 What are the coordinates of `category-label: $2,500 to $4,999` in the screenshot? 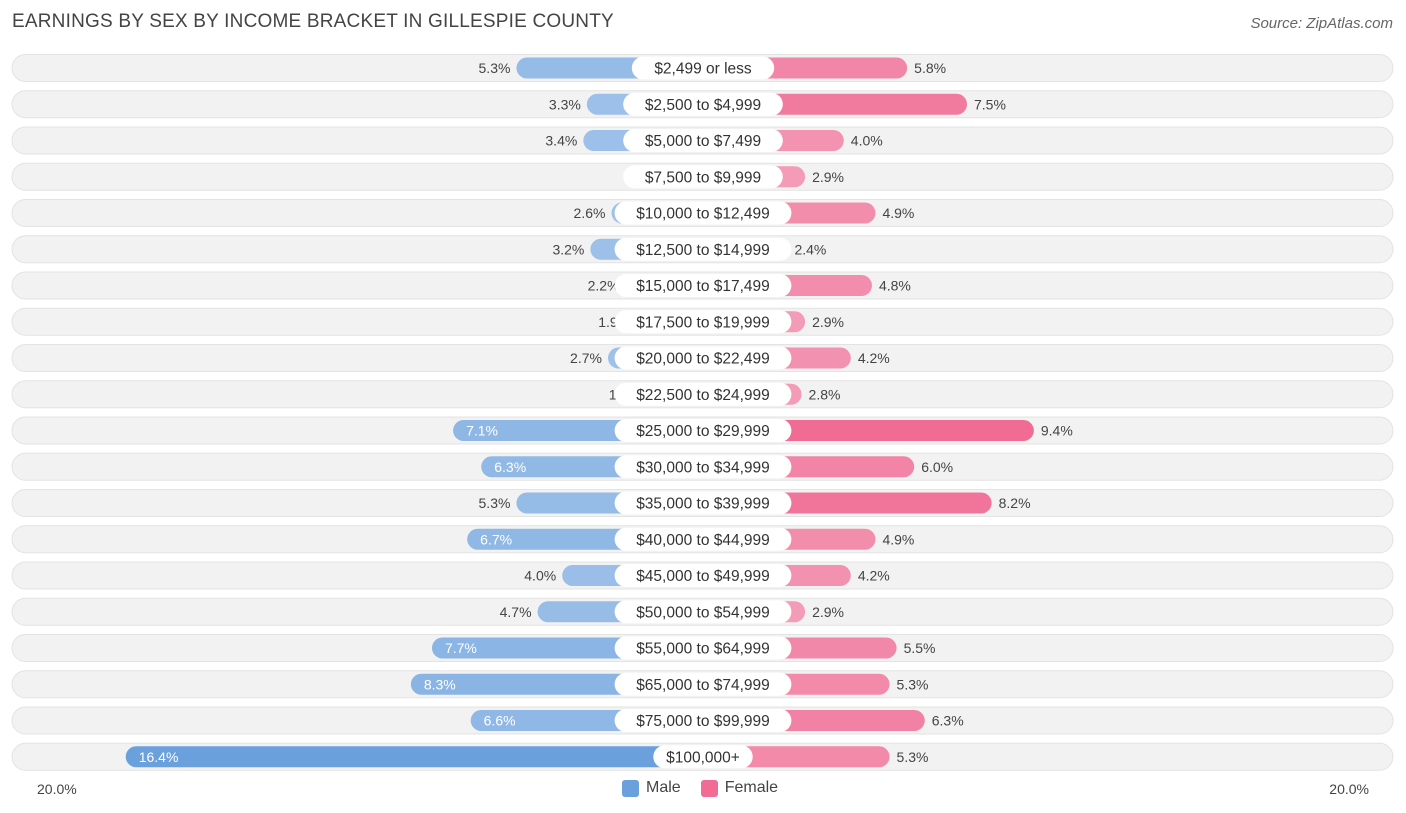 It's located at (703, 105).